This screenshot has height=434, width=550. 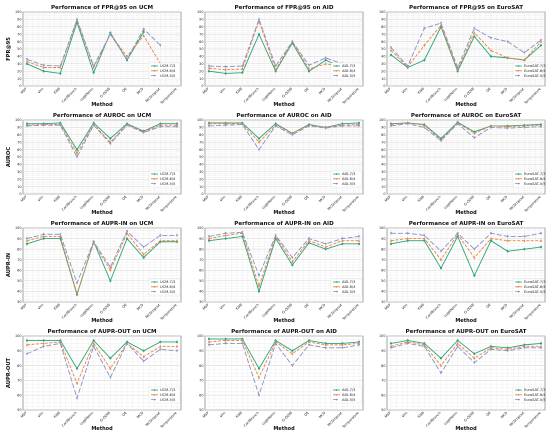 What do you see at coordinates (284, 116) in the screenshot?
I see `chart-title: Performance of AUROC on AID` at bounding box center [284, 116].